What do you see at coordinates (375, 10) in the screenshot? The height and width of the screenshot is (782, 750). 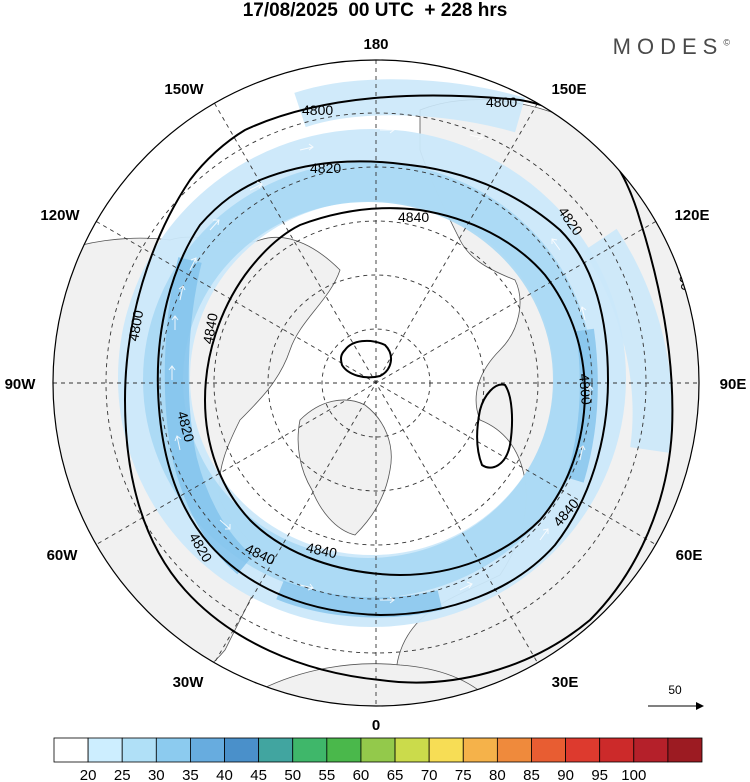 I see `map-title: 17/08/2025 00 UTC + 228 hrs` at bounding box center [375, 10].